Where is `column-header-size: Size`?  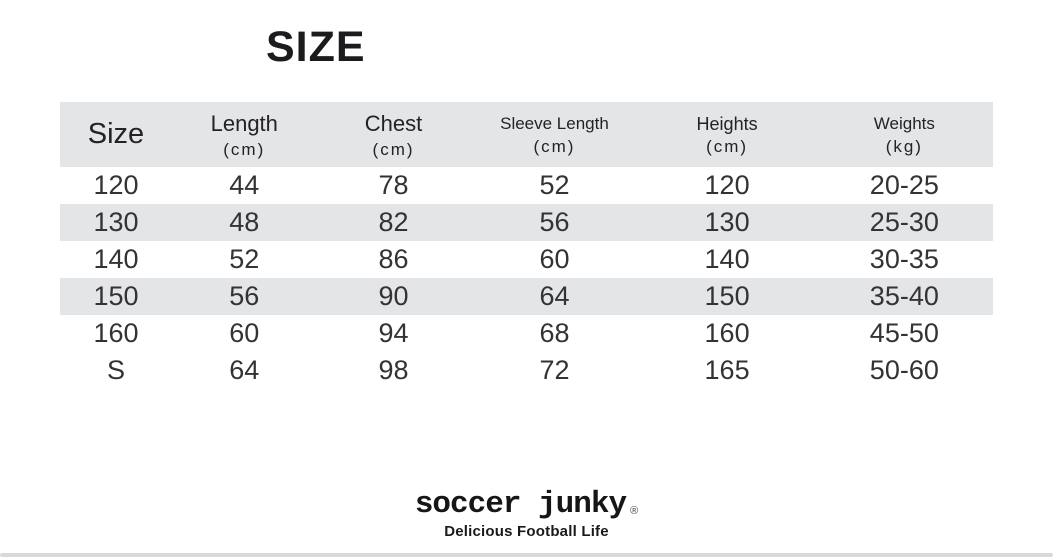
column-header-size: Size is located at coordinates (116, 134).